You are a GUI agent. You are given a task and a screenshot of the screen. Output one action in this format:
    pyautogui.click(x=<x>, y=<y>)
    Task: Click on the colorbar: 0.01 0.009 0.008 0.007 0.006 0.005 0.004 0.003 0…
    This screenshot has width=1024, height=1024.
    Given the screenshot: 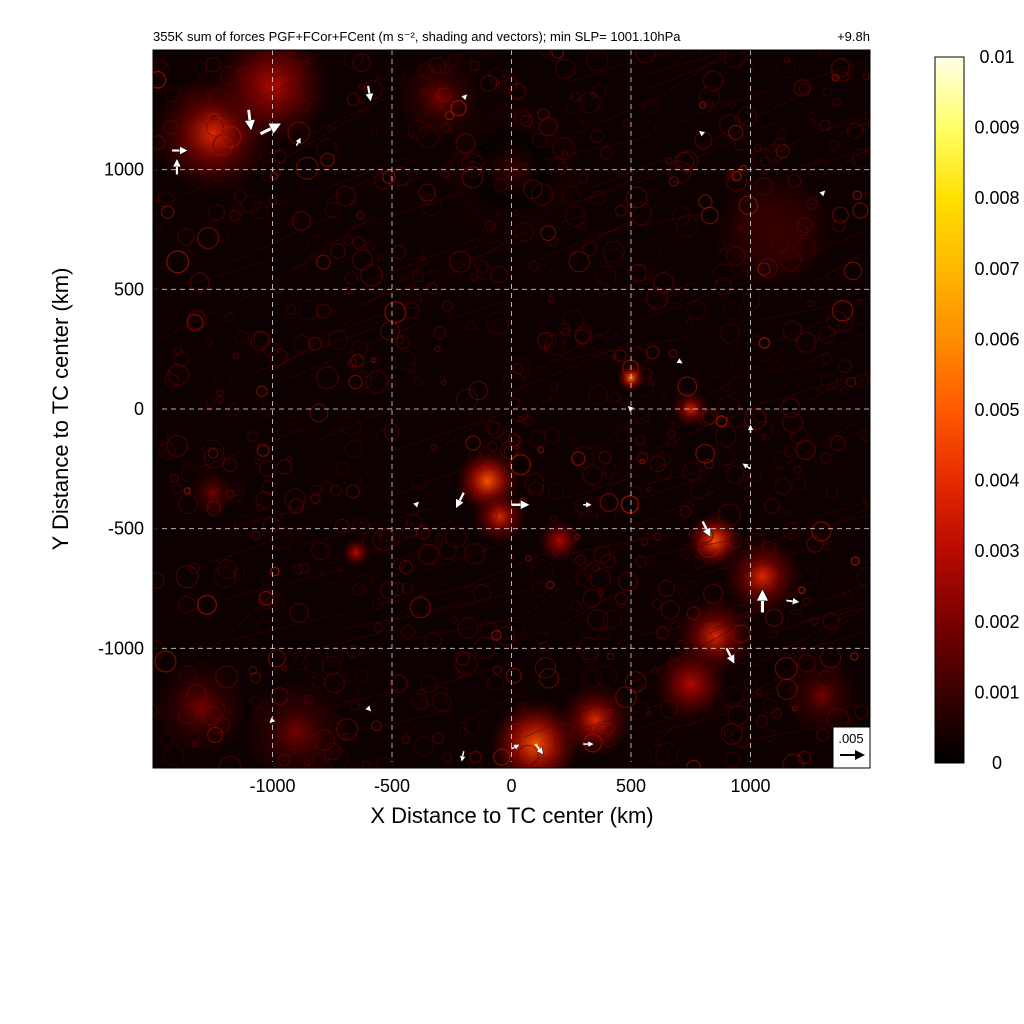 What is the action you would take?
    pyautogui.click(x=977, y=410)
    